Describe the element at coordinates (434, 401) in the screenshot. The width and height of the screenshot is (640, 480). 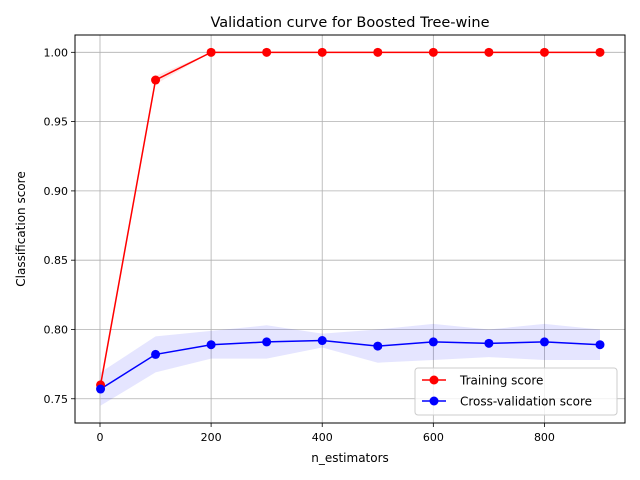
I see `legend-swatch-cv-marker` at that location.